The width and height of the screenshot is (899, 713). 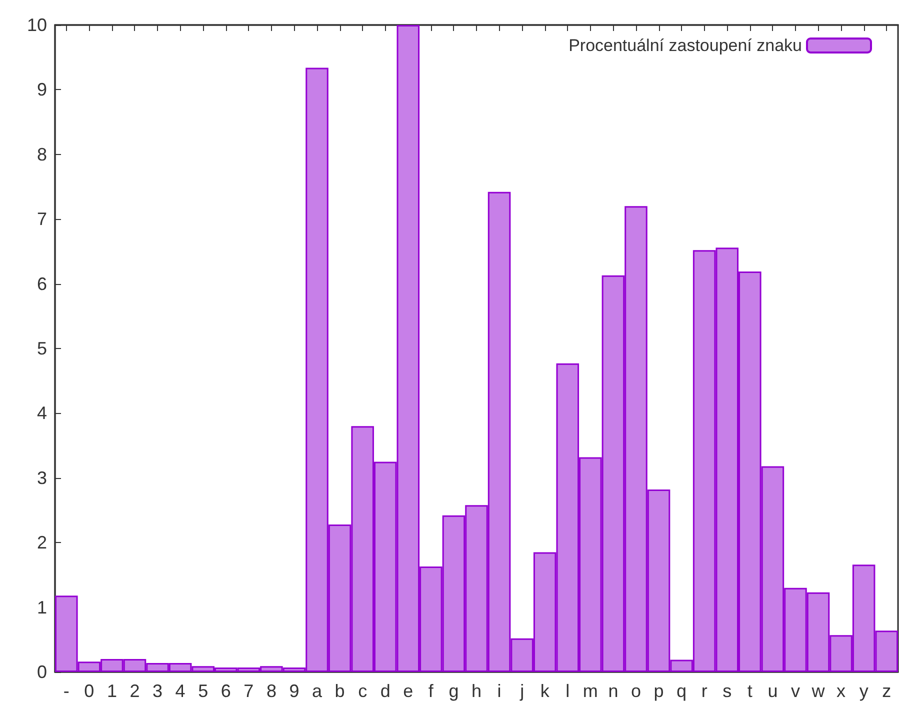 I want to click on x-tick-label: c, so click(x=363, y=691).